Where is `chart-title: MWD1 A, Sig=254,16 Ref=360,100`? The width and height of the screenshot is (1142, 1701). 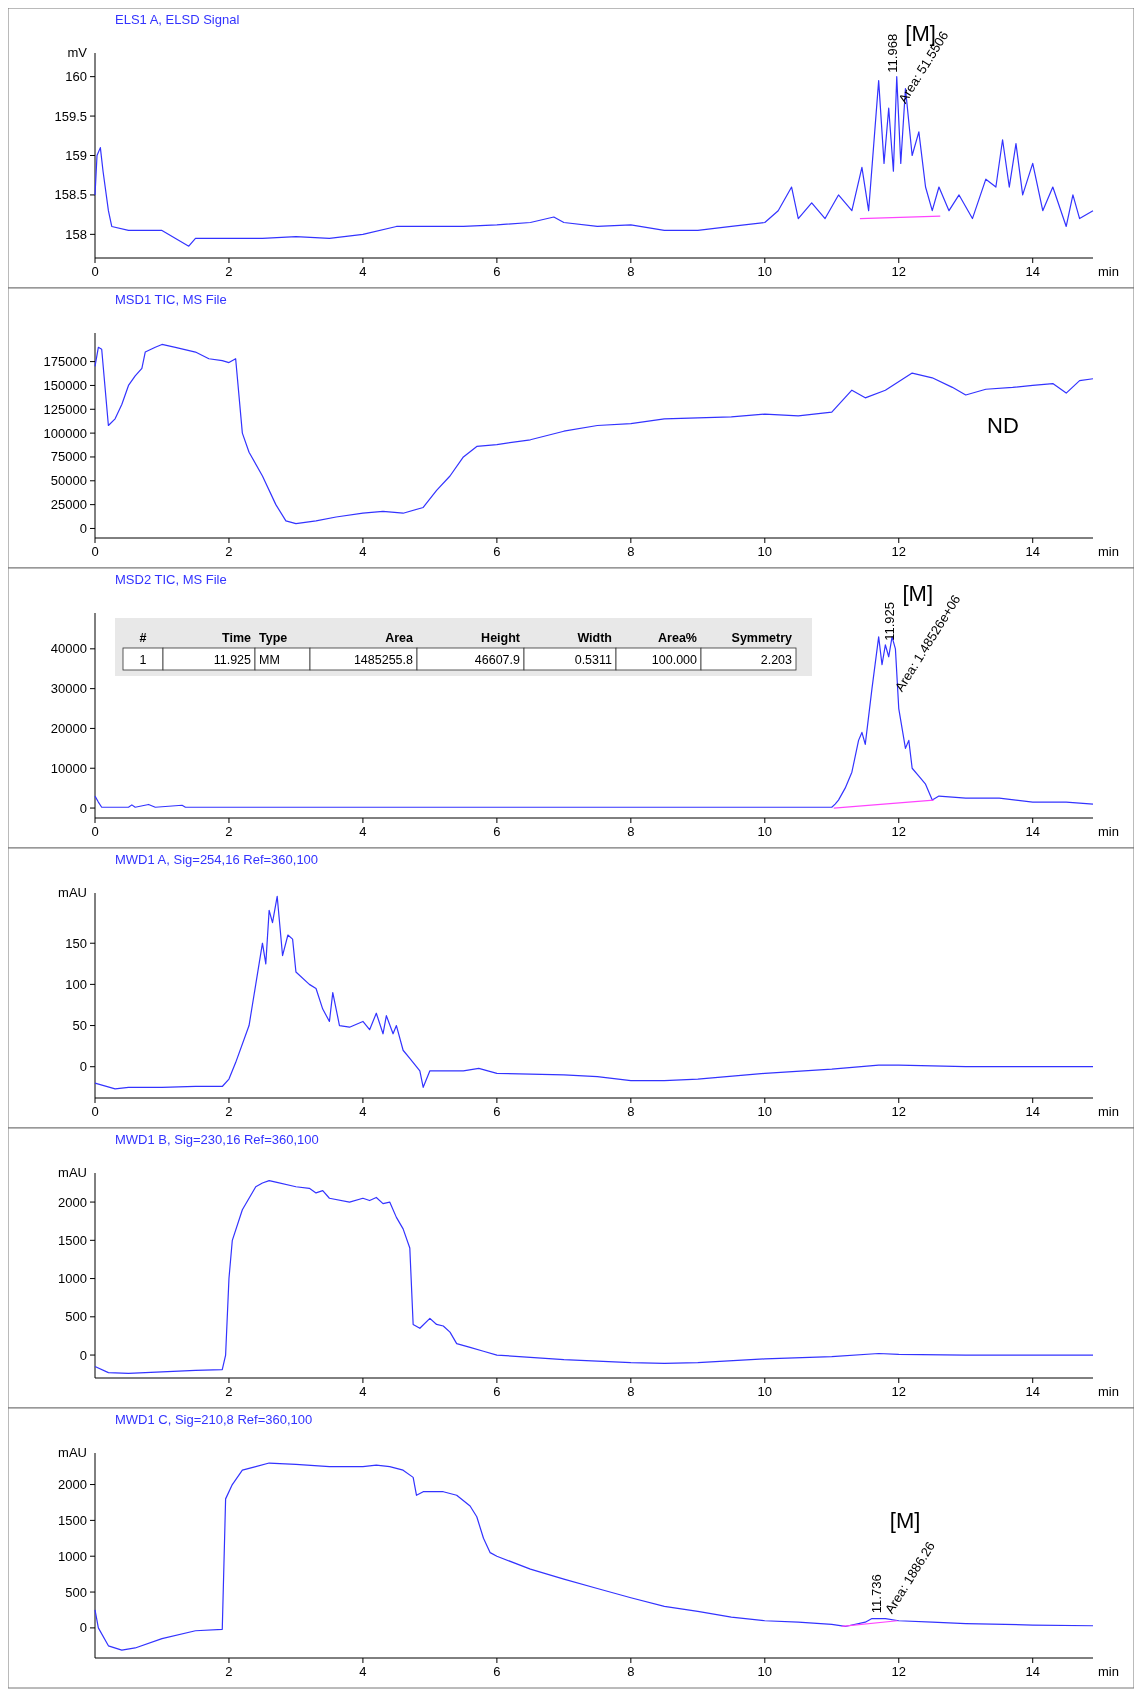 chart-title: MWD1 A, Sig=254,16 Ref=360,100 is located at coordinates (217, 859).